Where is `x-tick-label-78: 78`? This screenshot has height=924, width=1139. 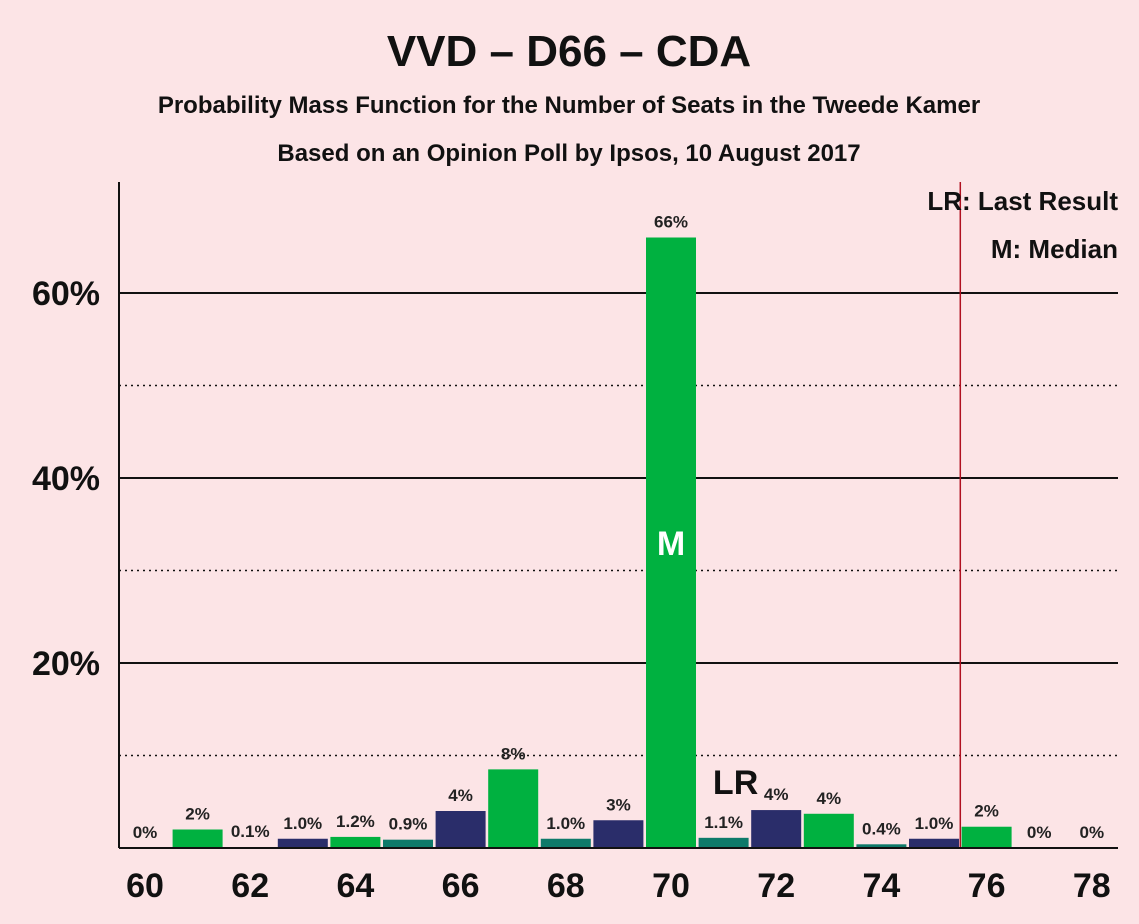 x-tick-label-78: 78 is located at coordinates (1092, 886).